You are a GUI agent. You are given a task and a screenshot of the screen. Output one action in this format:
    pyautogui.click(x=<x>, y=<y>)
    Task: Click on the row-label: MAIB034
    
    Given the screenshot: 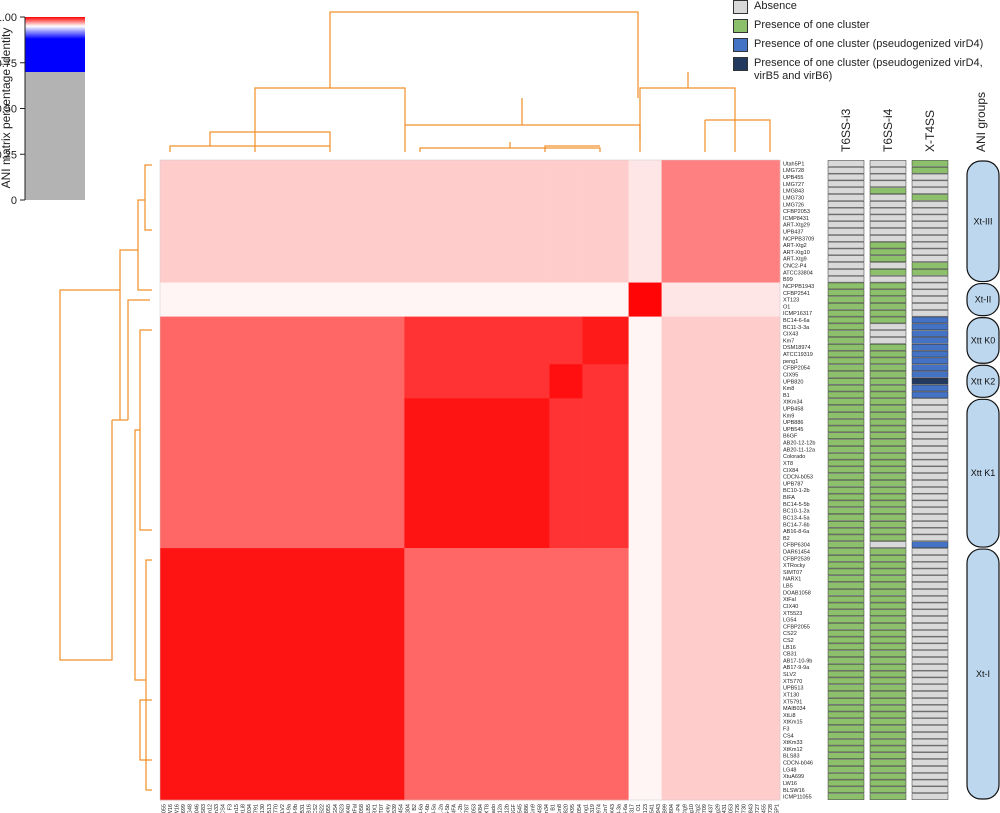 What is the action you would take?
    pyautogui.click(x=794, y=709)
    